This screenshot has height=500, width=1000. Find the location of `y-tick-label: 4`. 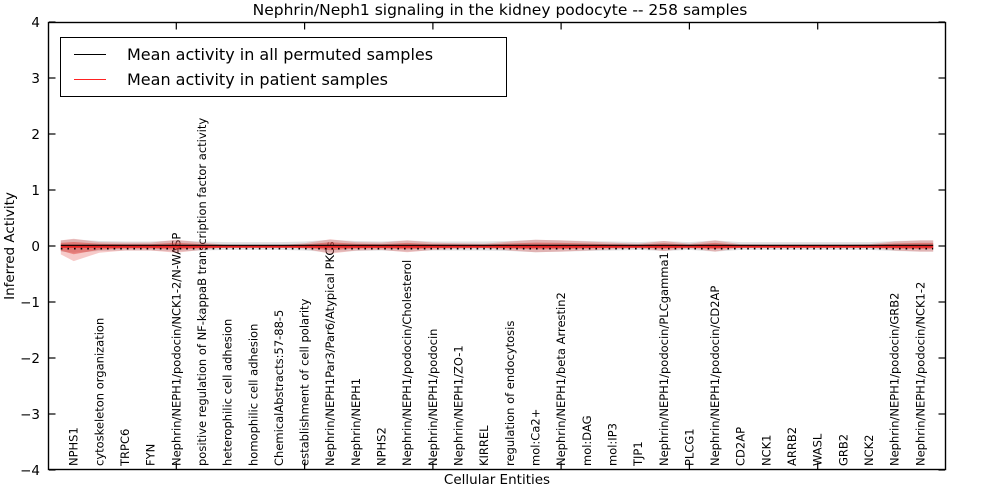

y-tick-label: 4 is located at coordinates (35, 23).